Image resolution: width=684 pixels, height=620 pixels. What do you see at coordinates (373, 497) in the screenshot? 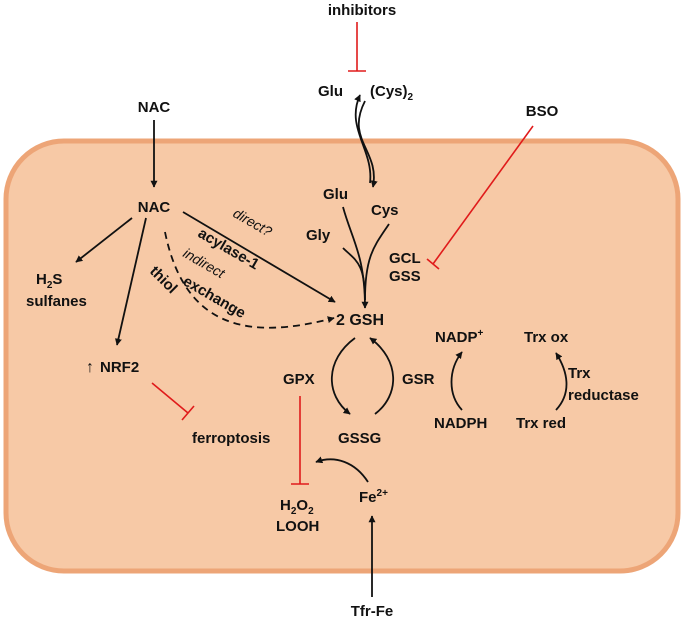
I see `fe2-label: Fe2+` at bounding box center [373, 497].